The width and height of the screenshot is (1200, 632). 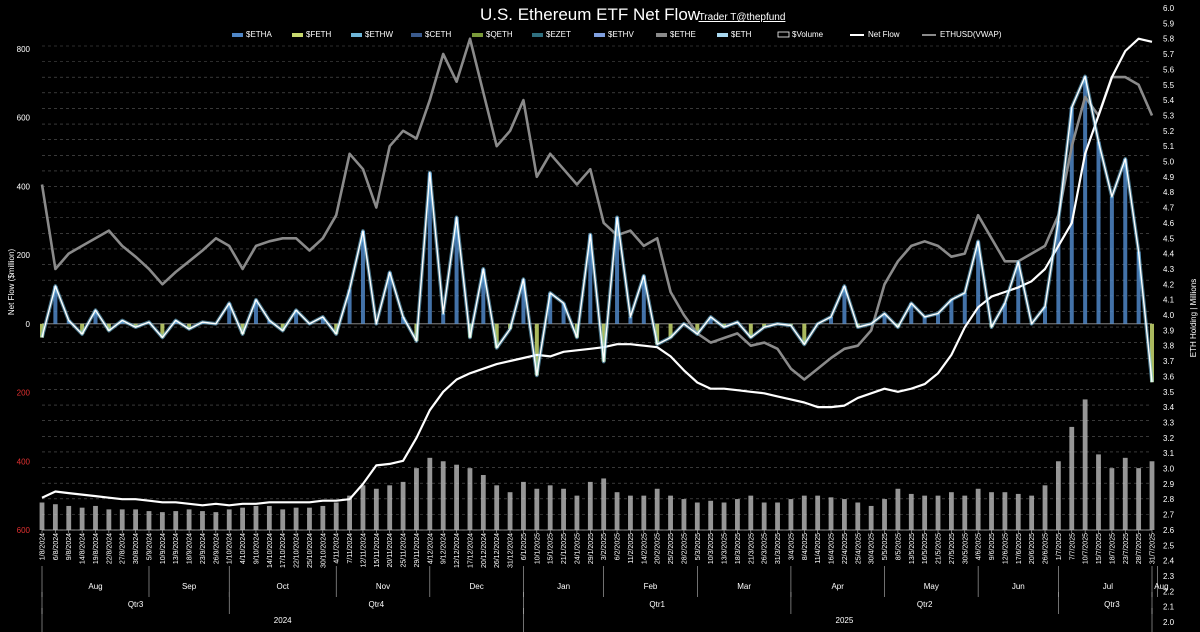 What do you see at coordinates (109, 548) in the screenshot?
I see `x-date-label: 22/8/2024` at bounding box center [109, 548].